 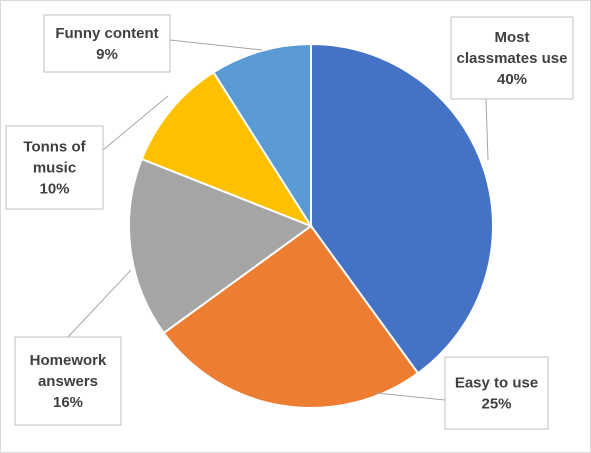 I want to click on data-label-3: Homework answers 16%, so click(x=68, y=381).